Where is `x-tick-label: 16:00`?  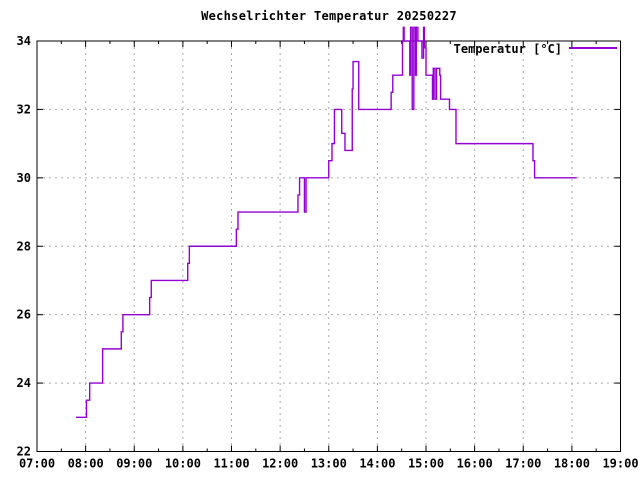 x-tick-label: 16:00 is located at coordinates (475, 464).